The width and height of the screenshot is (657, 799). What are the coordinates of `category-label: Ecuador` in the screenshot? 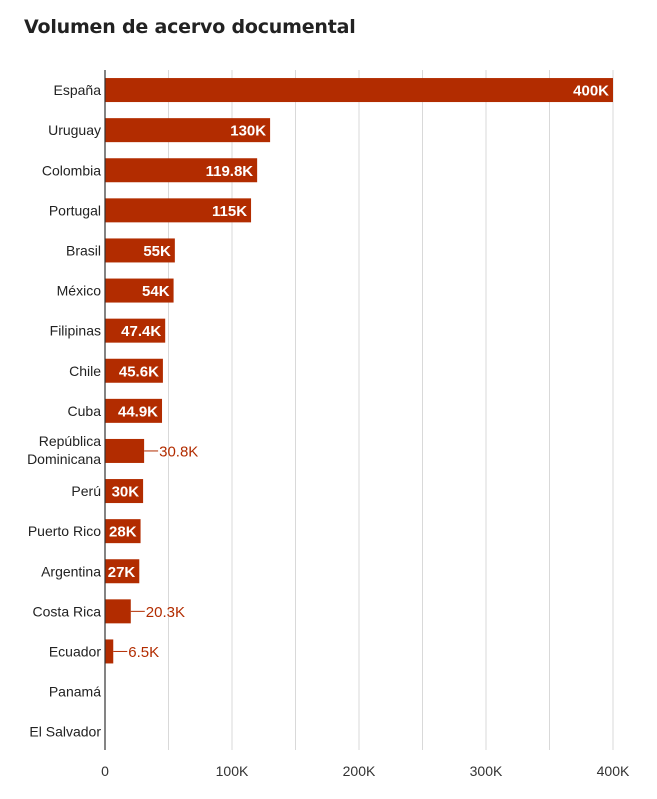 It's located at (75, 651).